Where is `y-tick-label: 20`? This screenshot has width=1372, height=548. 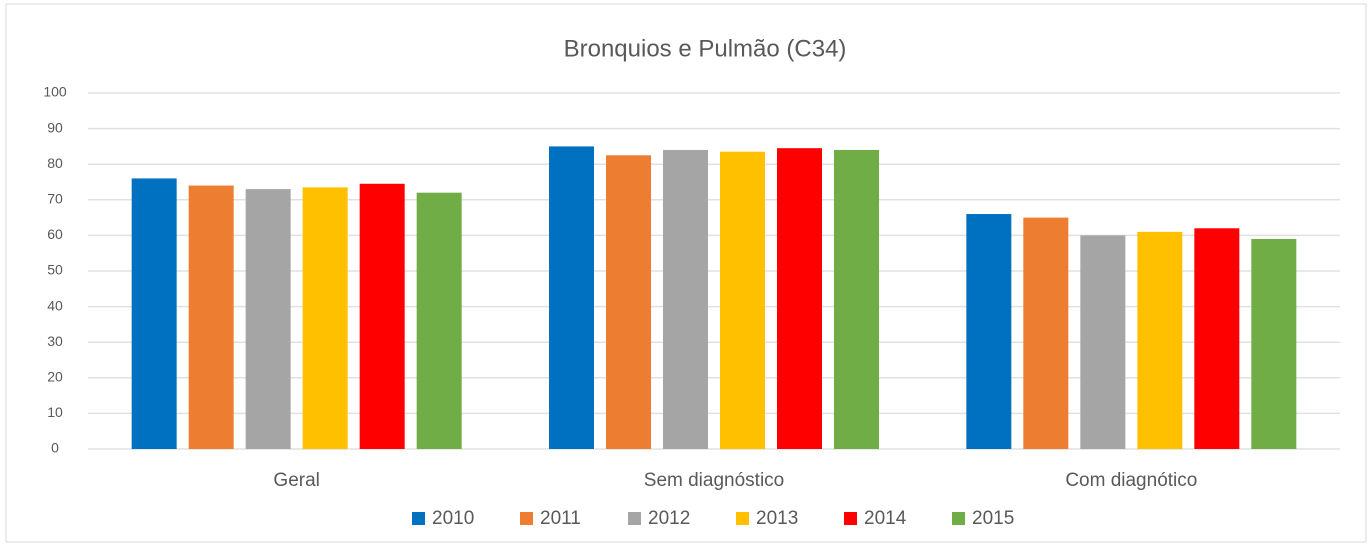
y-tick-label: 20 is located at coordinates (55, 377).